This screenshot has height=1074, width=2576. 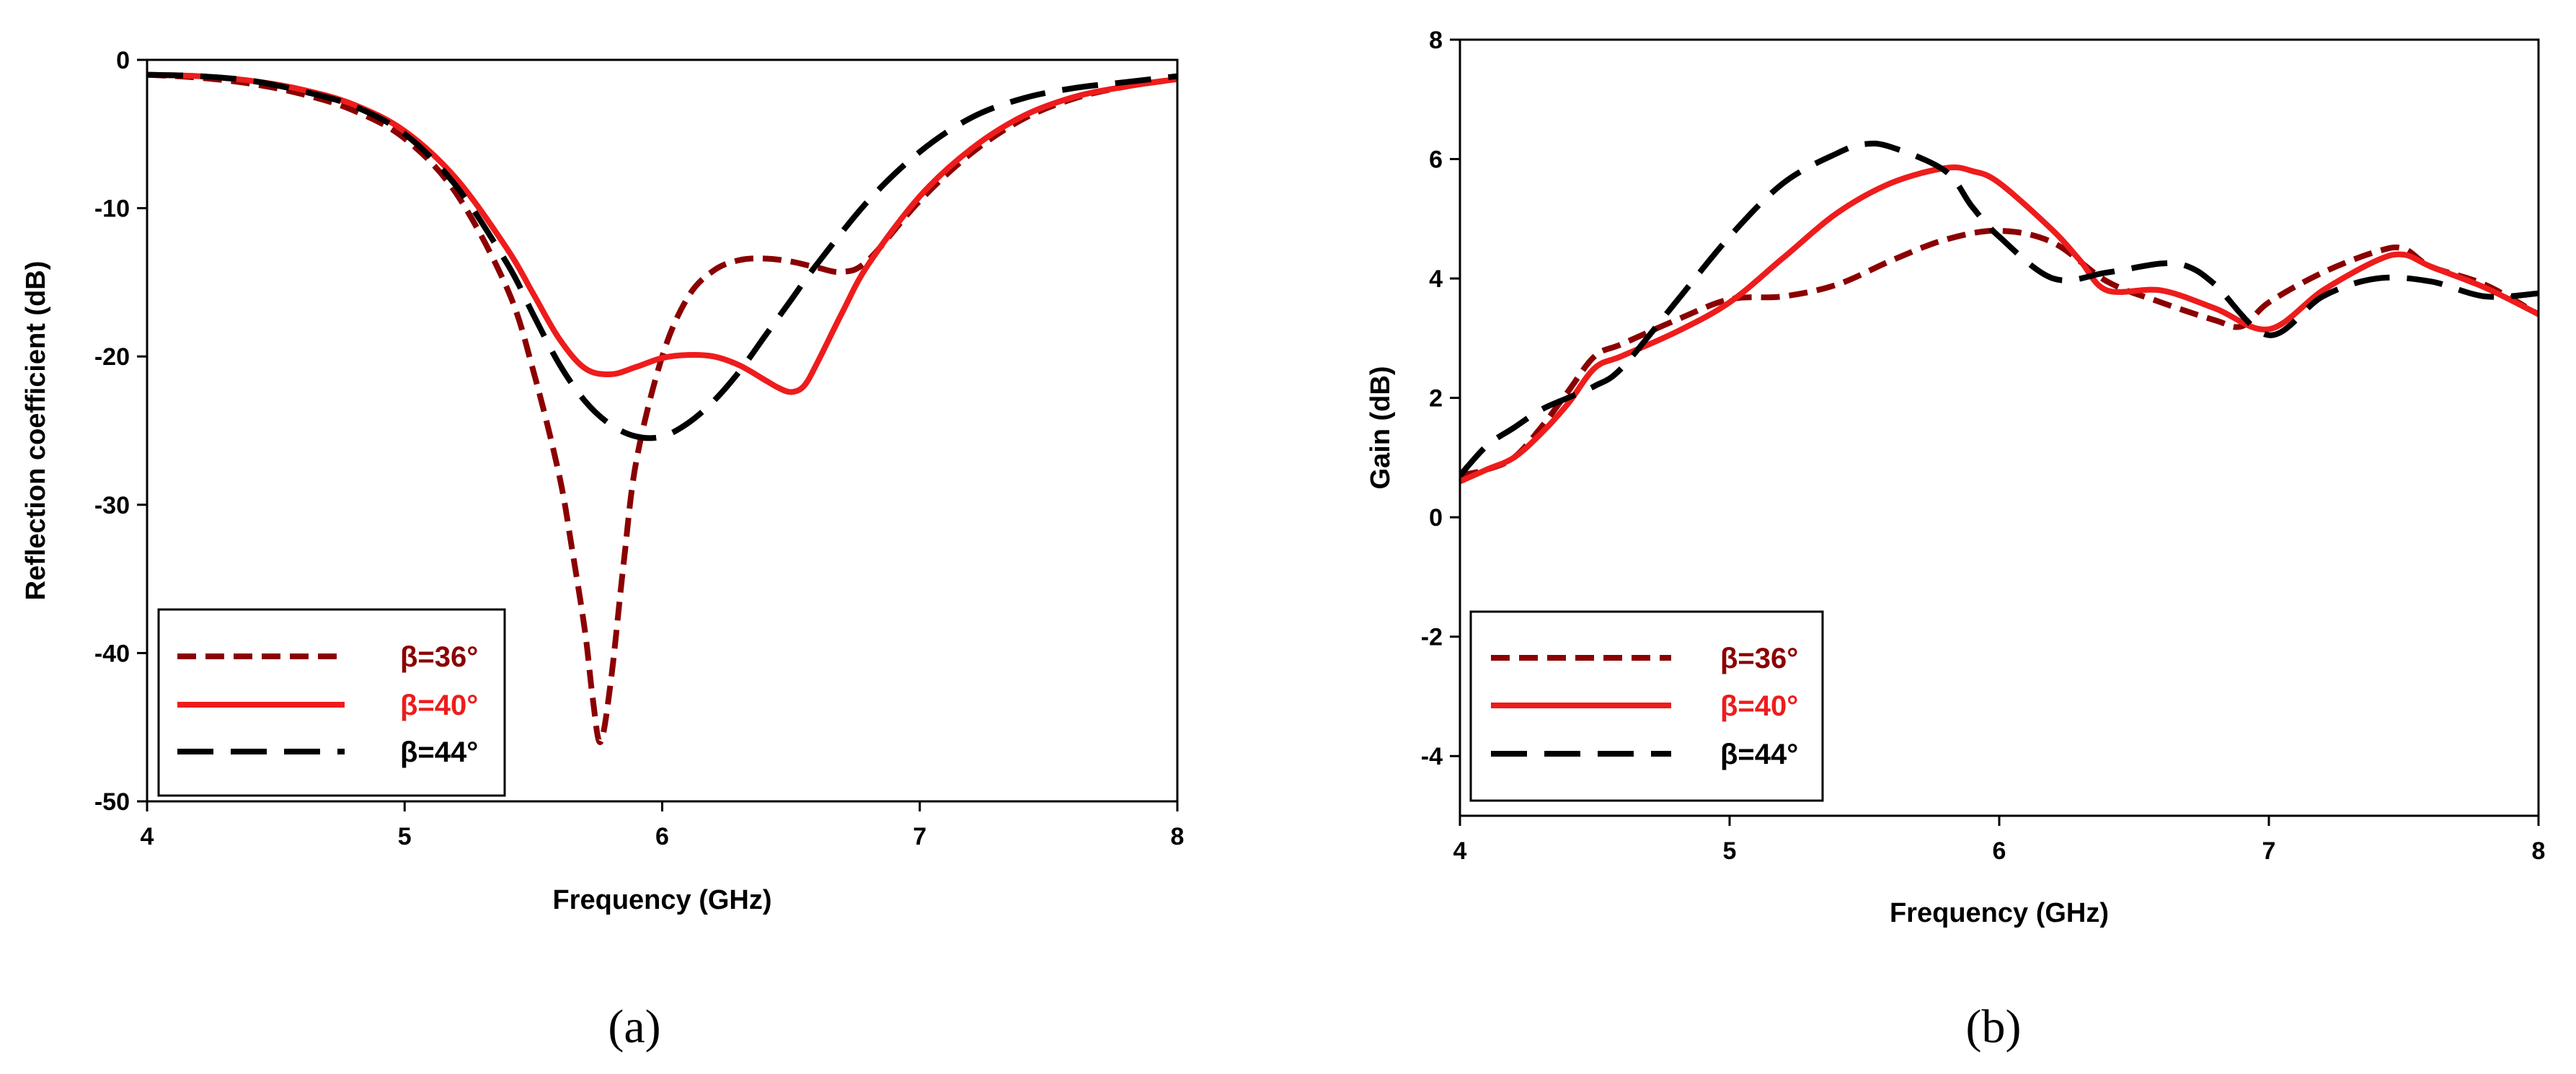 I want to click on y-tick-label: -50, so click(x=112, y=802).